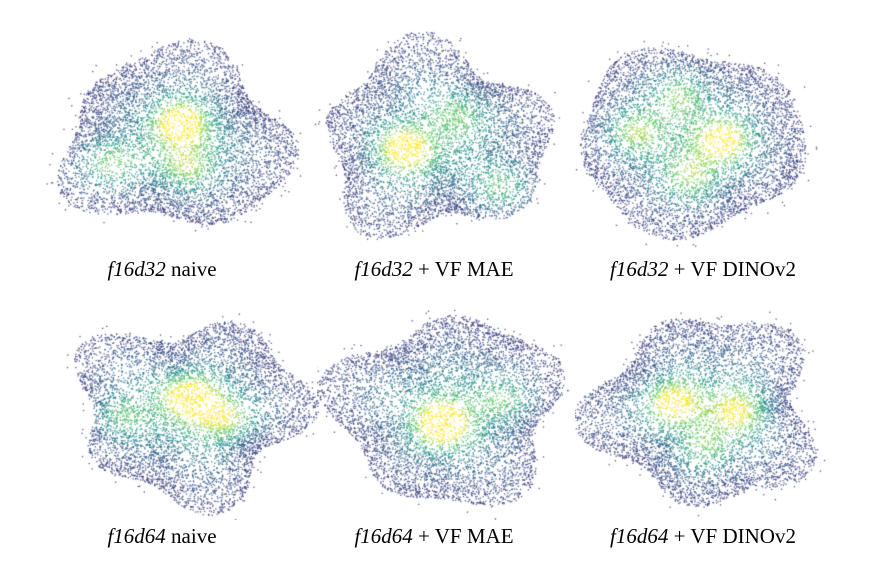 This screenshot has width=869, height=576. What do you see at coordinates (435, 140) in the screenshot?
I see `scatter-panel-f16d32-vf-mae` at bounding box center [435, 140].